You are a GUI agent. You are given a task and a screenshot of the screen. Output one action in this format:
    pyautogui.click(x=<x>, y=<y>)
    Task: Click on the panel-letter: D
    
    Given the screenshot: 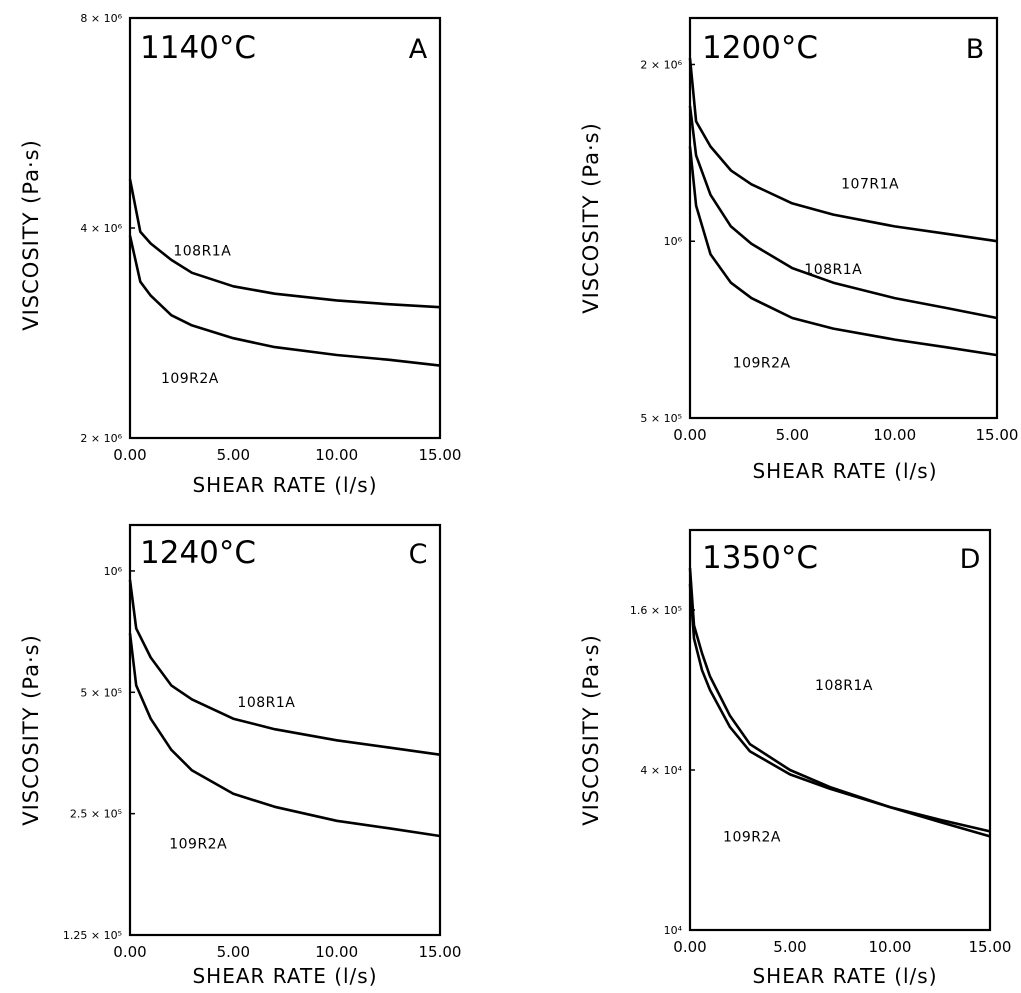 What is the action you would take?
    pyautogui.click(x=970, y=559)
    